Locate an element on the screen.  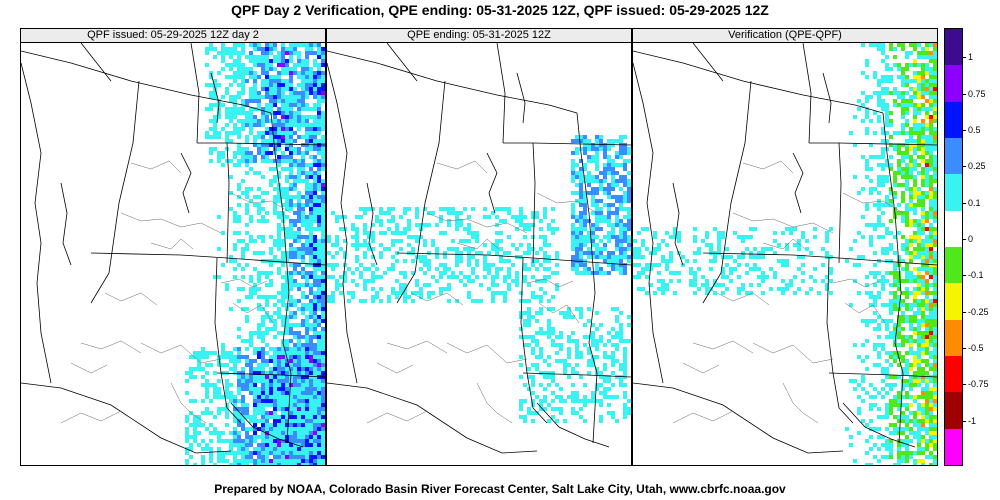
panel-verification-title: Verification (QPE-QPF) is located at coordinates (785, 36).